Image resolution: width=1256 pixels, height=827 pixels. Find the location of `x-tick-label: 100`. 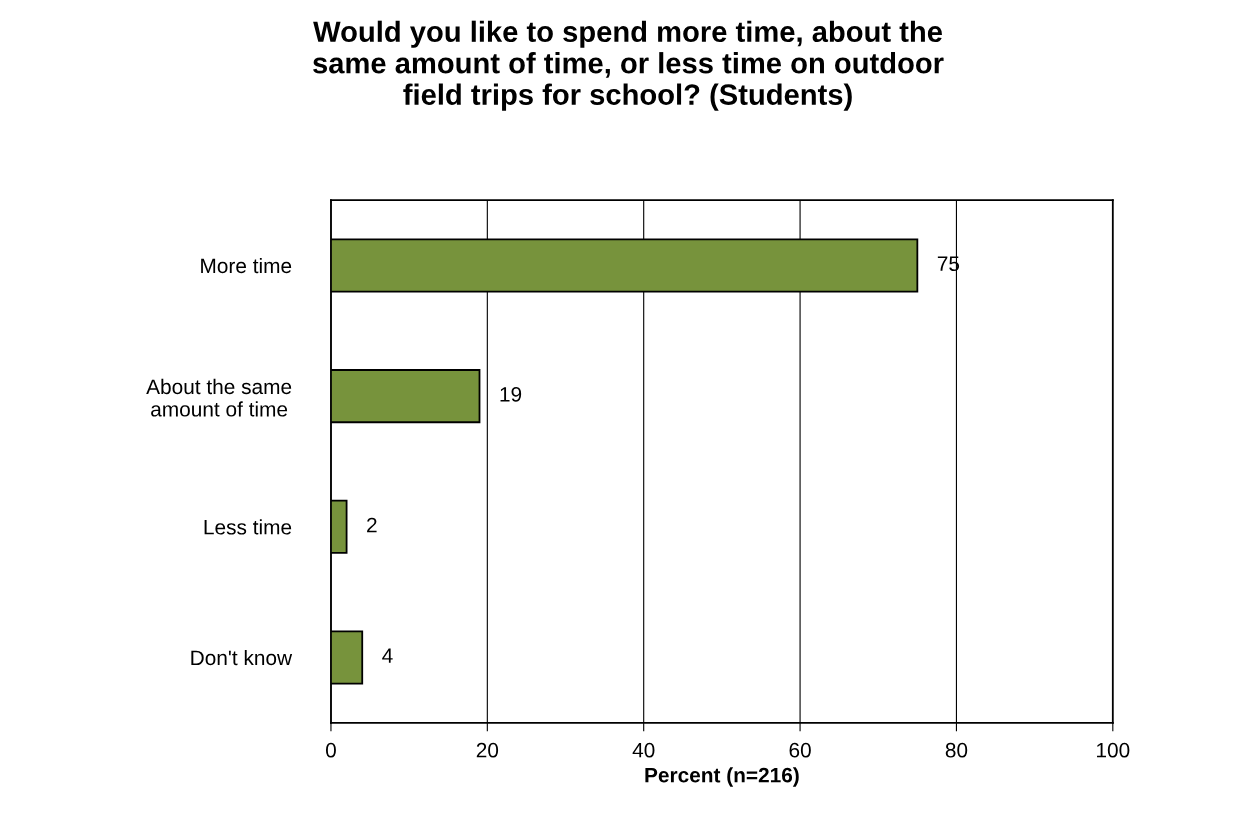

x-tick-label: 100 is located at coordinates (1113, 750).